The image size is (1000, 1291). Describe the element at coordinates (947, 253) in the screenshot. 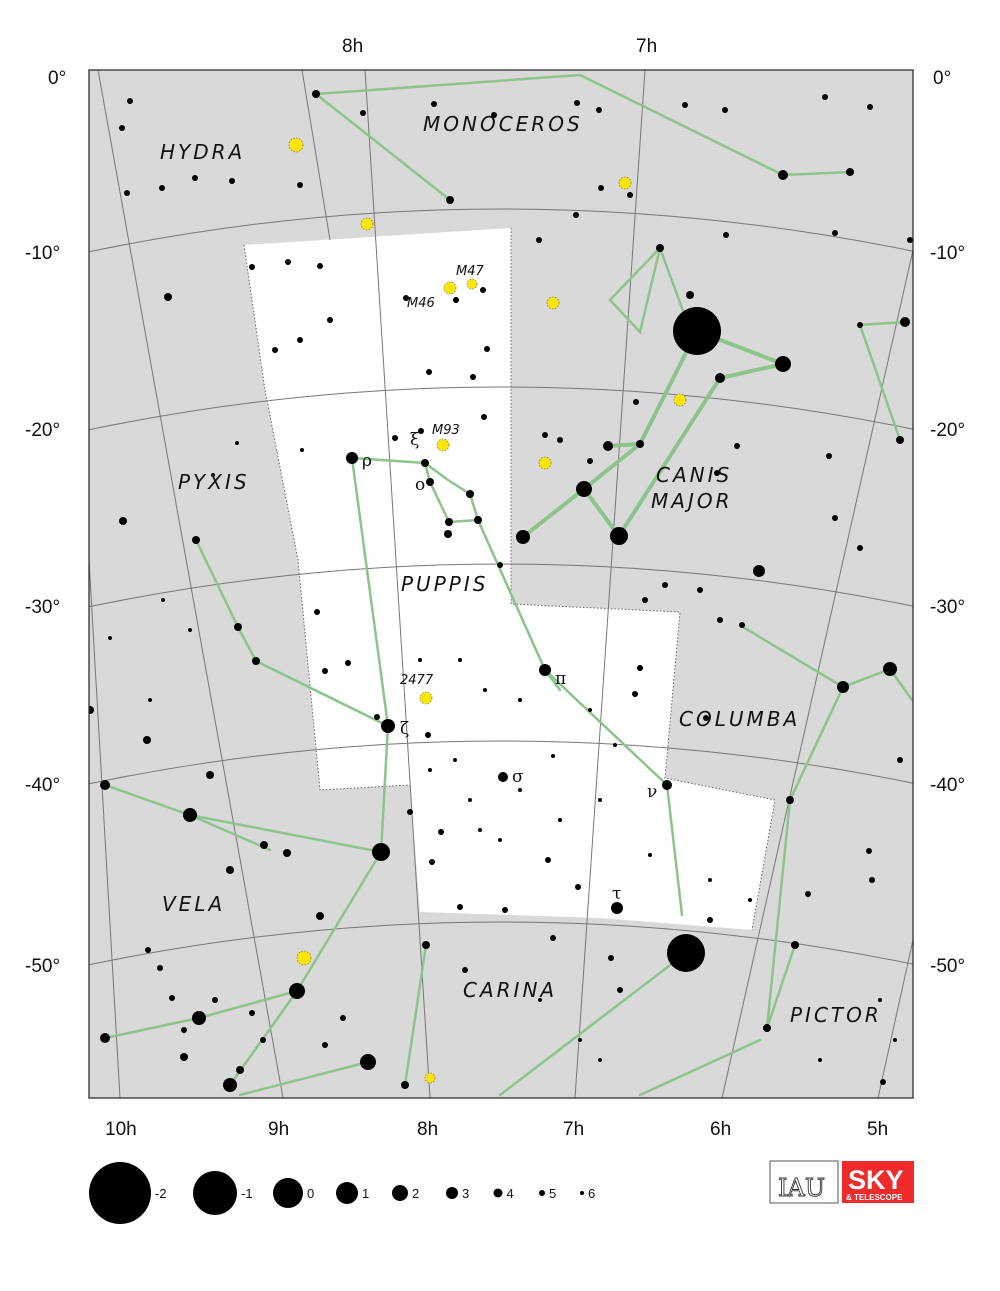

I see `dec-label: -10°` at that location.